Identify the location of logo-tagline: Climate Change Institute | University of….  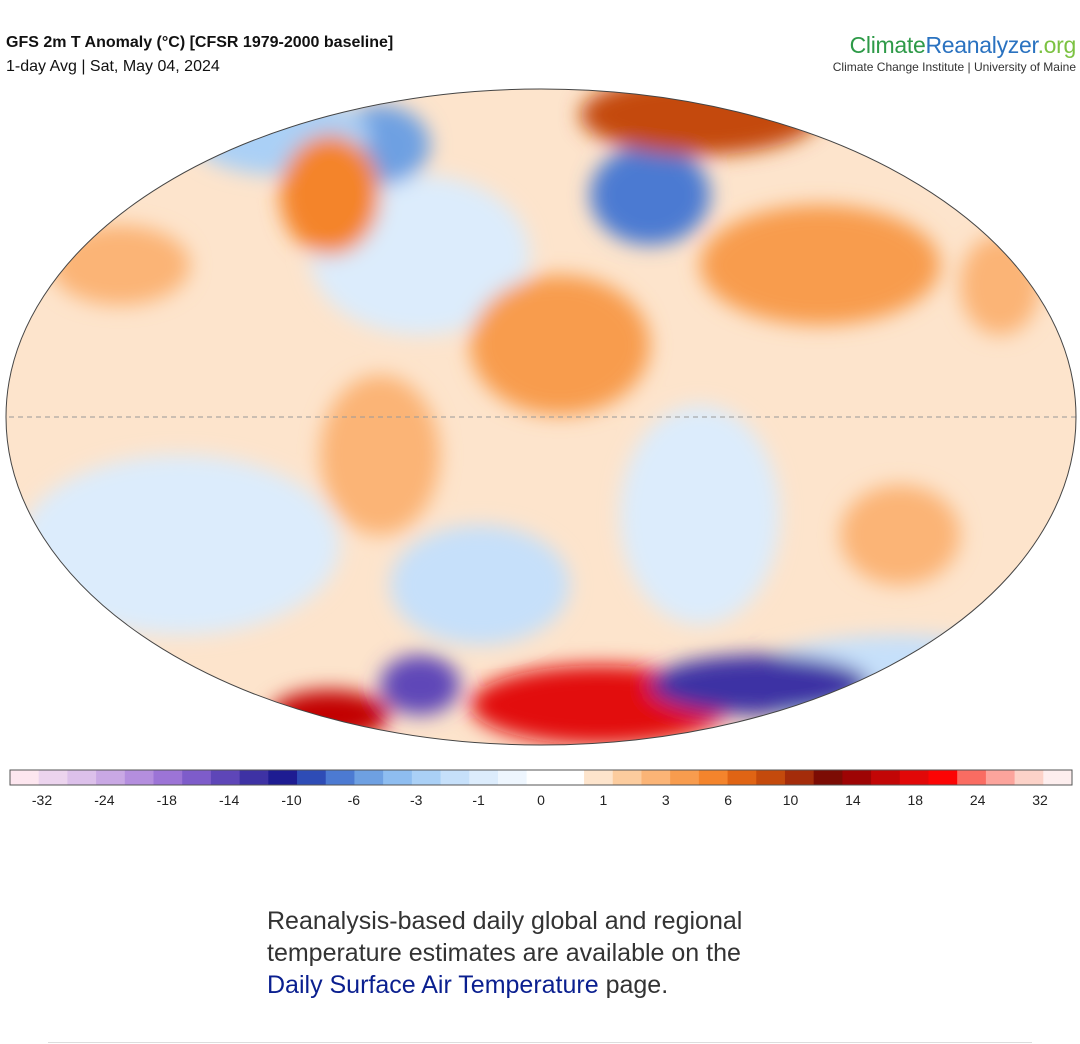
(954, 67).